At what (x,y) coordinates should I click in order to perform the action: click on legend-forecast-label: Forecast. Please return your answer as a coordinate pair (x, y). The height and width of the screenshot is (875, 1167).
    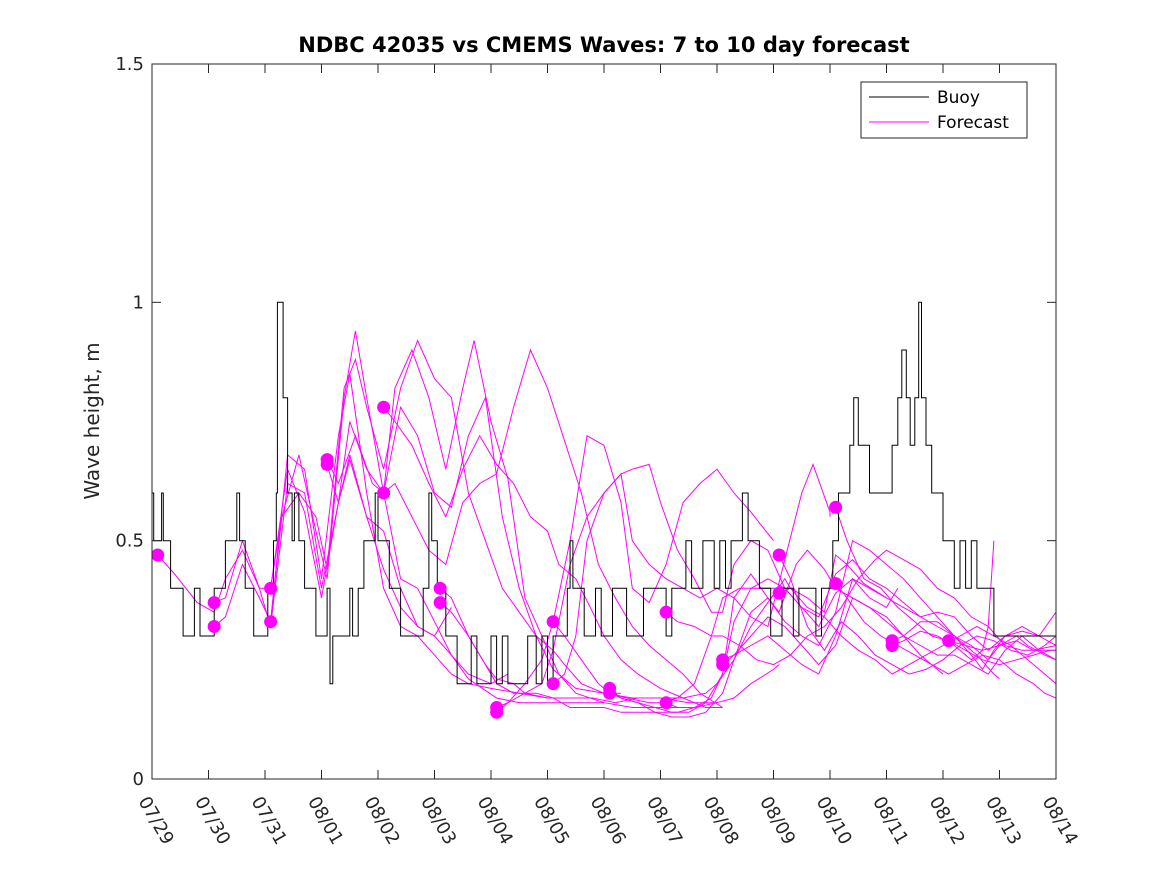
    Looking at the image, I should click on (973, 123).